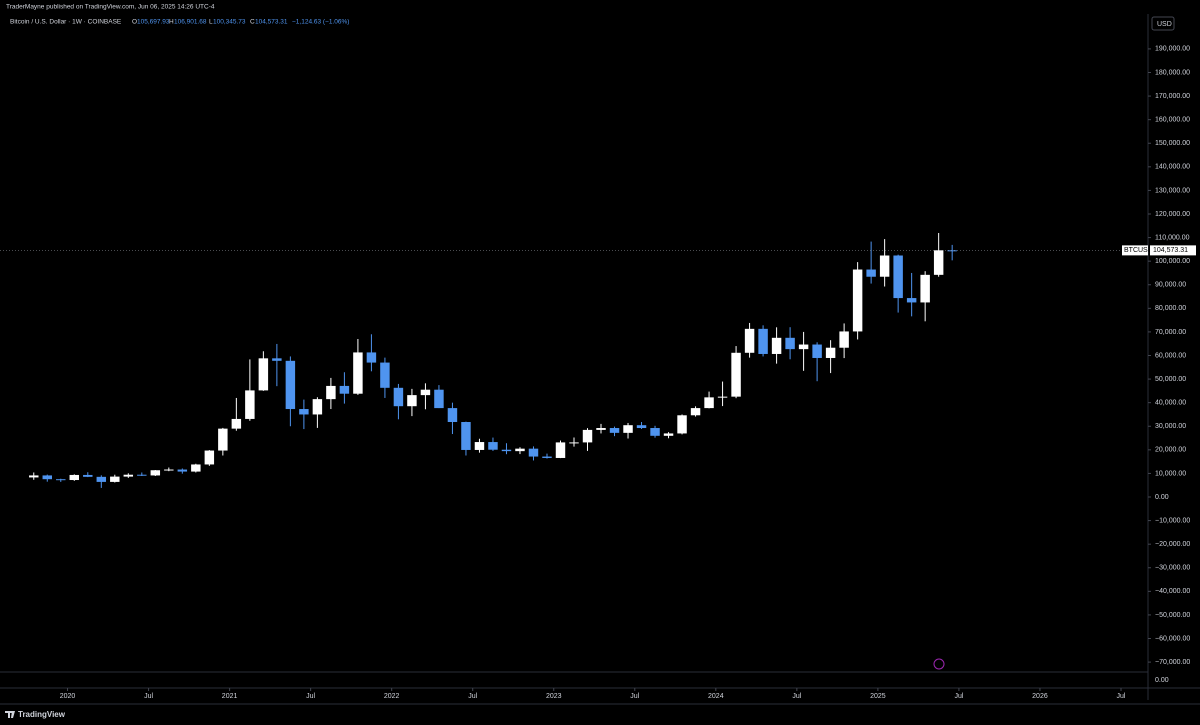 The image size is (1200, 725). I want to click on last-price-box, so click(1173, 250).